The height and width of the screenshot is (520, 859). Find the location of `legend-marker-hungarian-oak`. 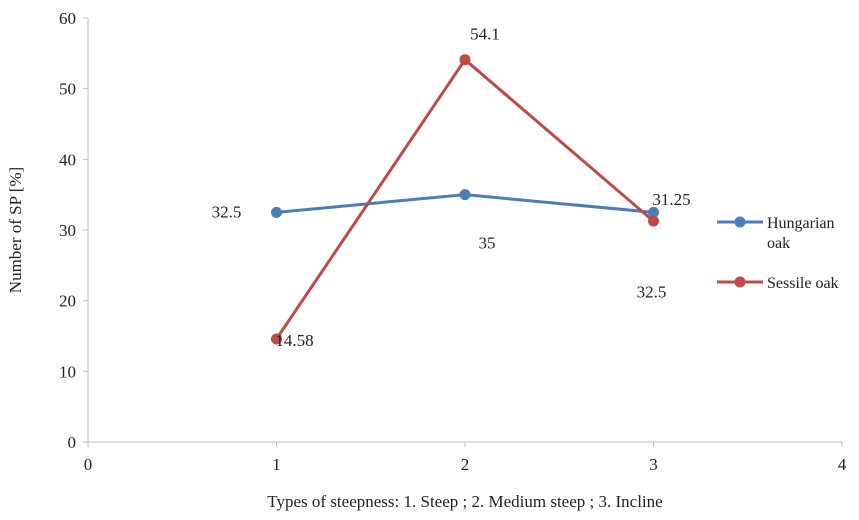

legend-marker-hungarian-oak is located at coordinates (740, 222).